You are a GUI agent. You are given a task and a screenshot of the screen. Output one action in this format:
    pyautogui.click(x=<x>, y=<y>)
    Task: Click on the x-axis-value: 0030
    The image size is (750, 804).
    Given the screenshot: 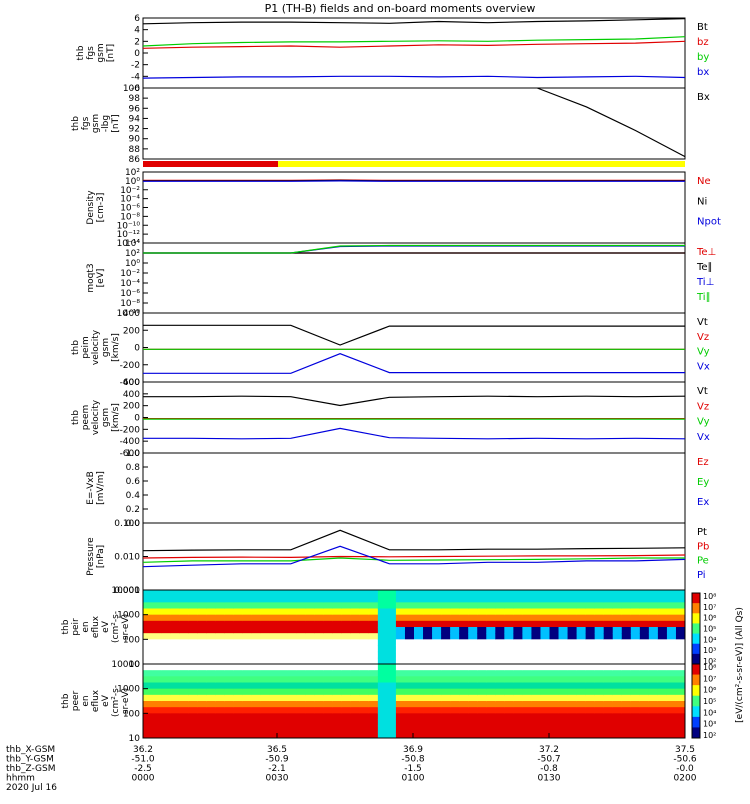 What is the action you would take?
    pyautogui.click(x=277, y=779)
    